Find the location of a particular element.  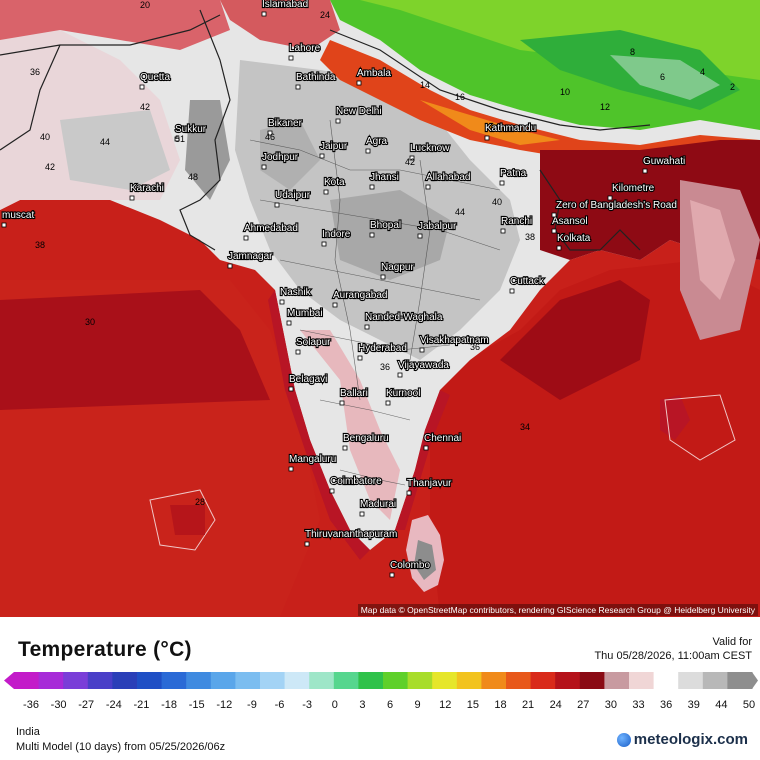

city-kolkata: Kolkata is located at coordinates (574, 241).